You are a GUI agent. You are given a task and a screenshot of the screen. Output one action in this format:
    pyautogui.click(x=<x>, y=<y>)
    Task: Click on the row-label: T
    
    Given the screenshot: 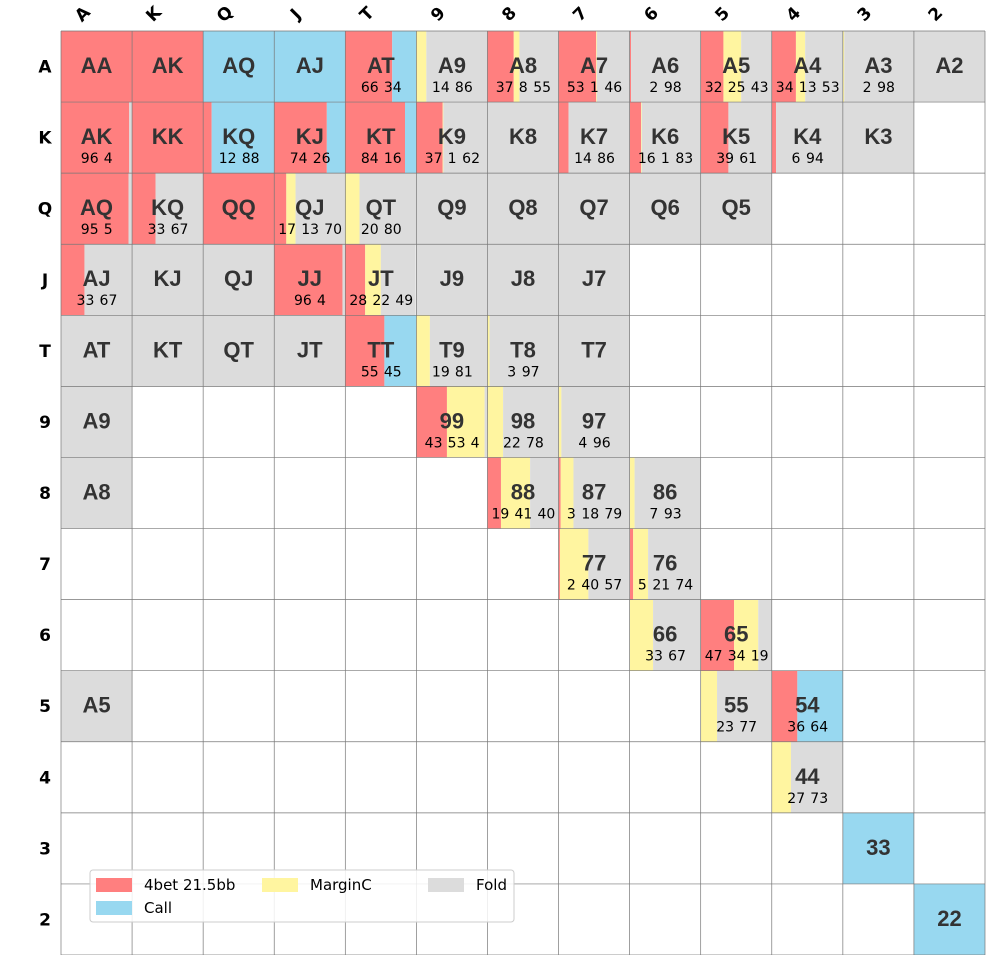 What is the action you would take?
    pyautogui.click(x=45, y=352)
    